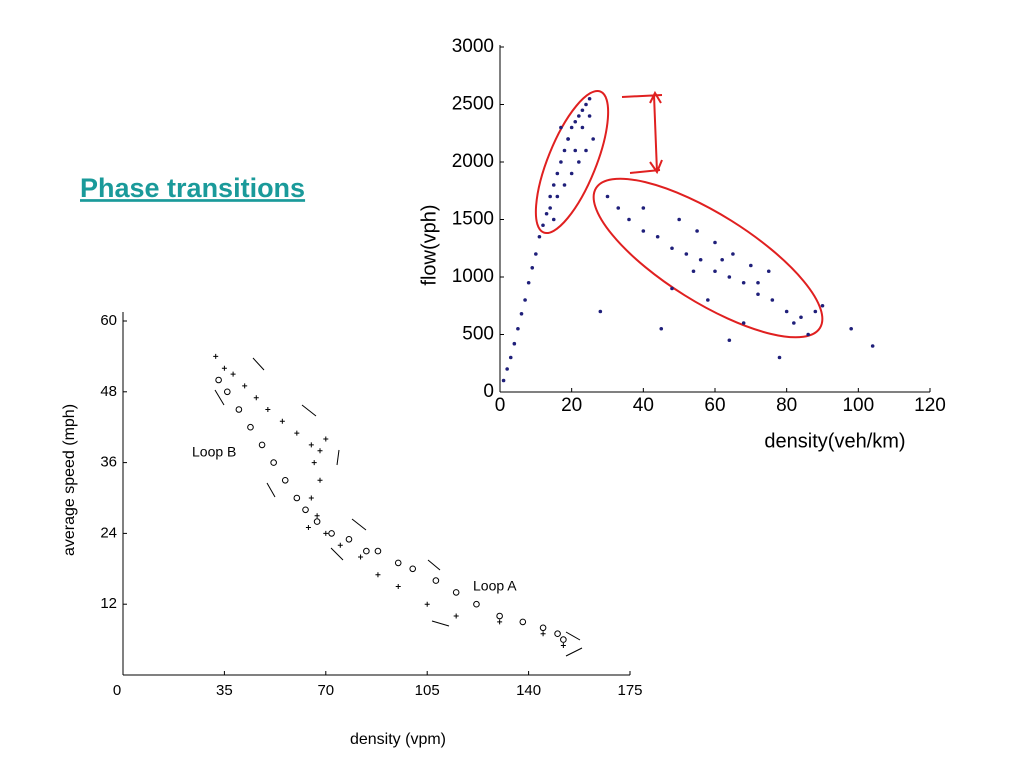  I want to click on x-tick-label: 120, so click(930, 405).